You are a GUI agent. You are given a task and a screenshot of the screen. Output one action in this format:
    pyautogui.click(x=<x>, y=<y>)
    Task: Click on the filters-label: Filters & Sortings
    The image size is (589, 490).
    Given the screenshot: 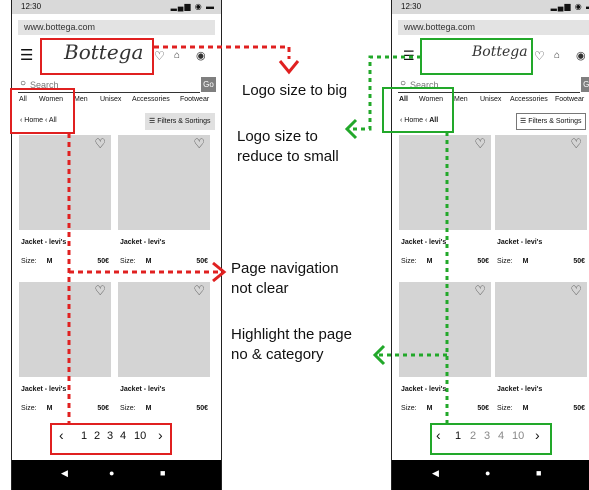 What is the action you would take?
    pyautogui.click(x=555, y=121)
    